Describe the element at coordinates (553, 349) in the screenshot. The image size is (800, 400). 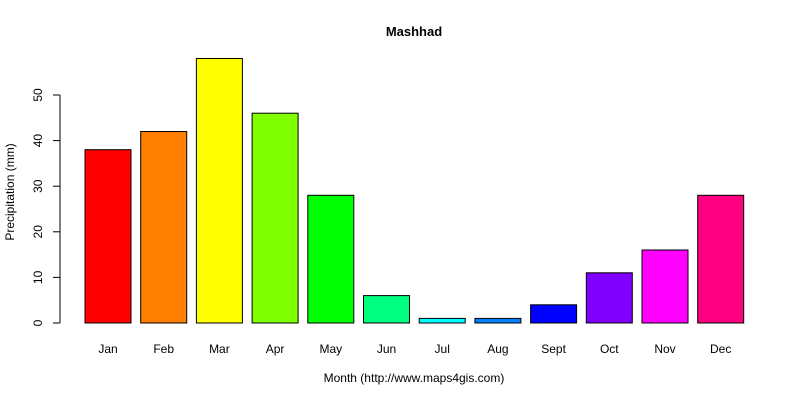
I see `x-tick-label: Sept` at that location.